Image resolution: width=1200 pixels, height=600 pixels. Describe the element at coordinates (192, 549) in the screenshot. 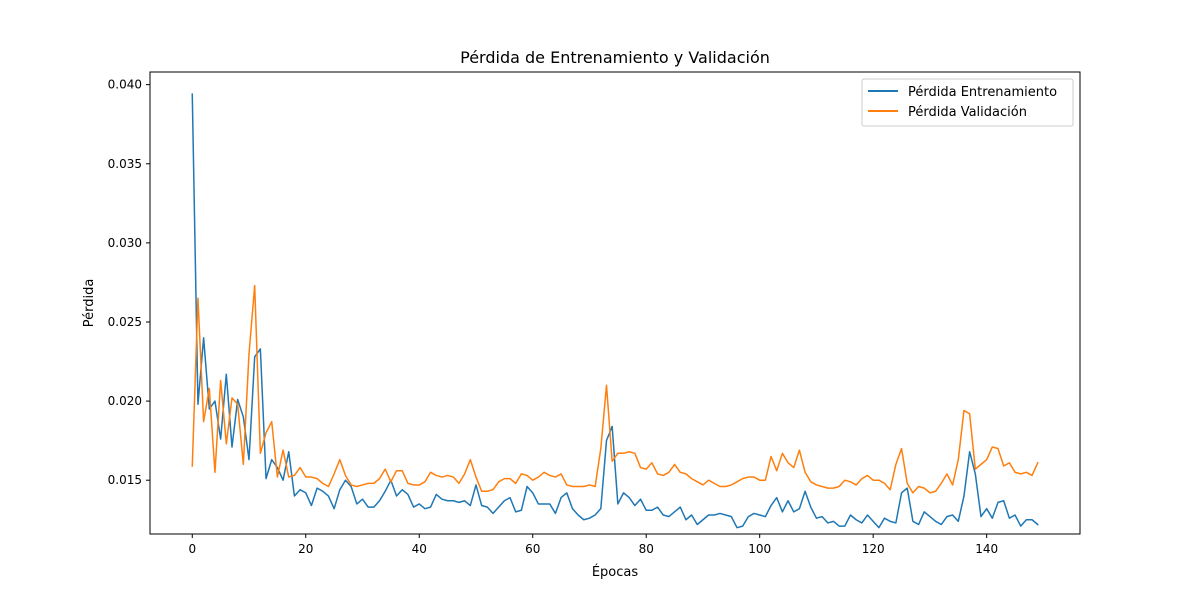

I see `x-tick-label: 0` at that location.